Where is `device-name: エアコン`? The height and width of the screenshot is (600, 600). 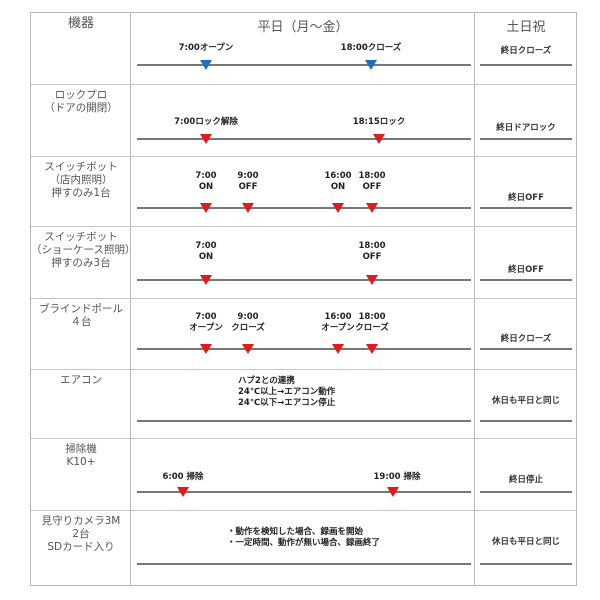 device-name: エアコン is located at coordinates (81, 378).